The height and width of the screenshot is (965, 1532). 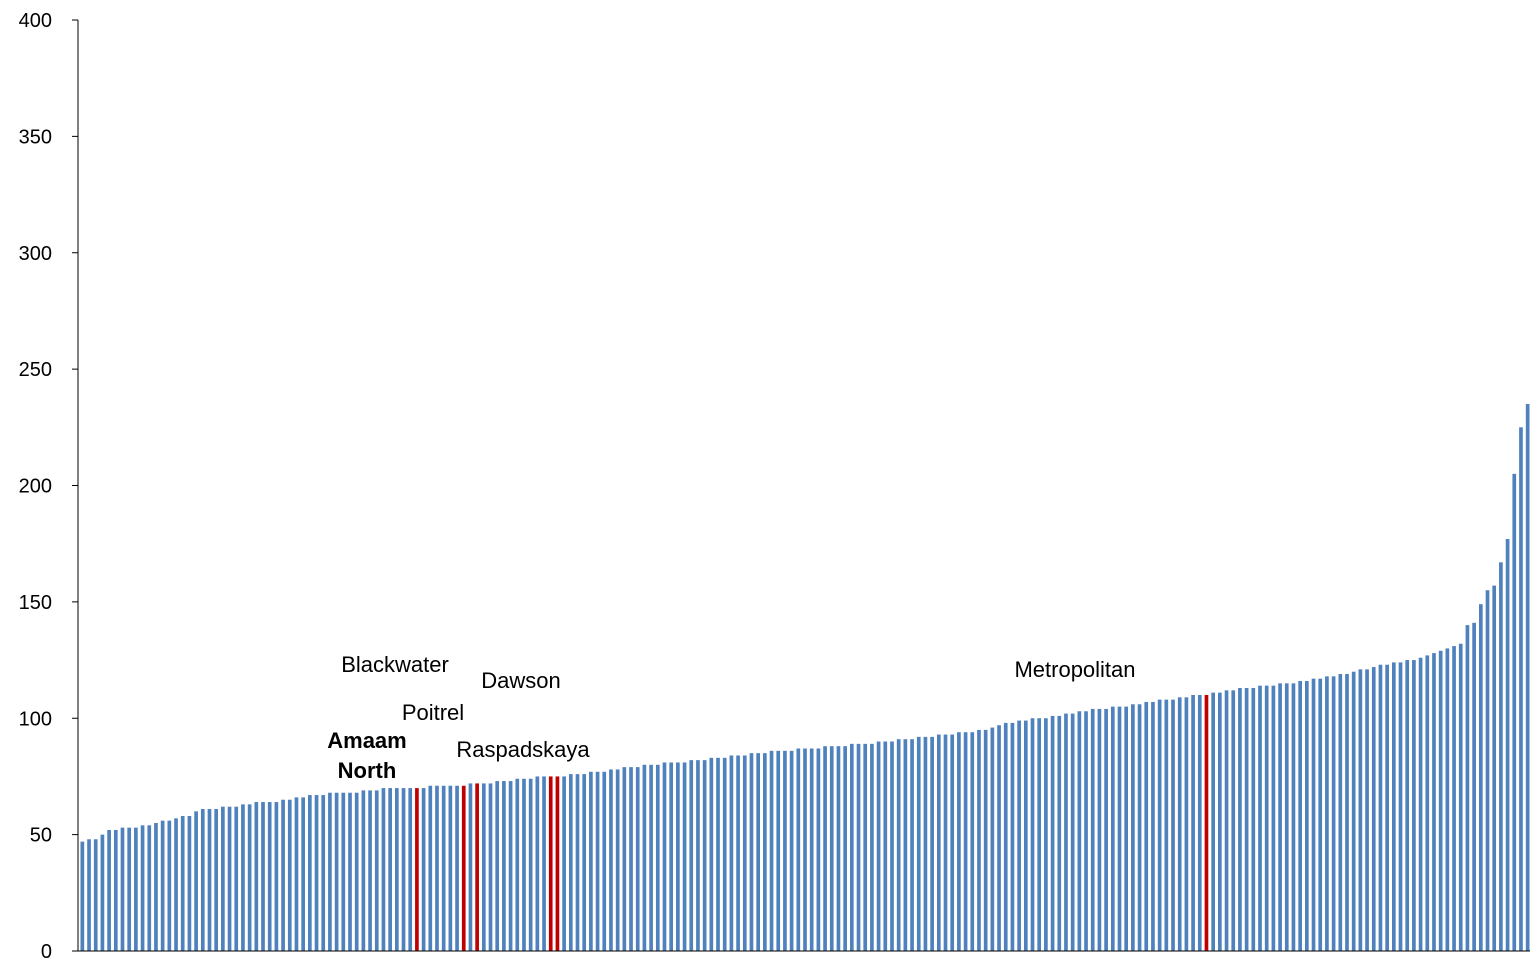 What do you see at coordinates (35, 254) in the screenshot?
I see `y-tick-label: 300` at bounding box center [35, 254].